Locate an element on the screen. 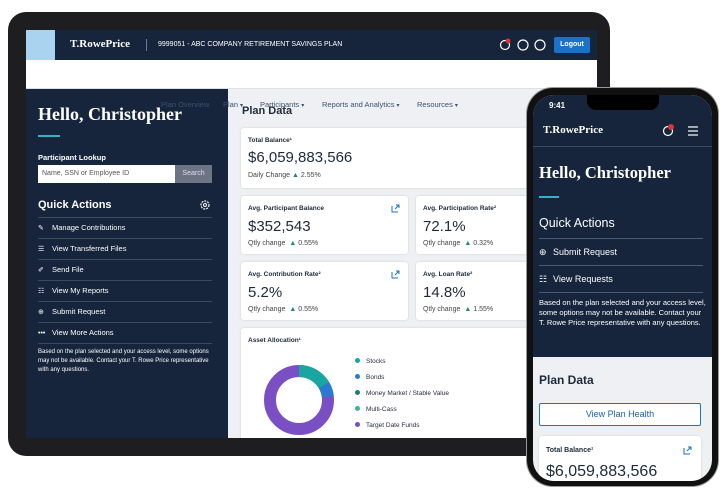  metric-value: $352,543 is located at coordinates (279, 226).